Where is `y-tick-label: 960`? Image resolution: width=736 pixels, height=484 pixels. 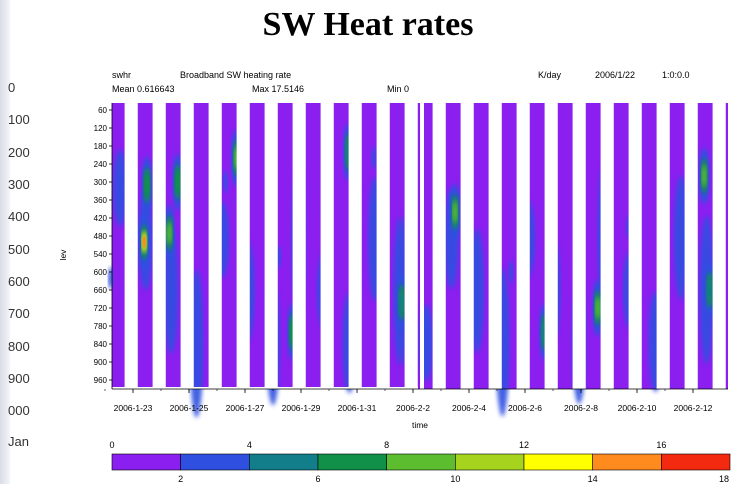
y-tick-label: 960 is located at coordinates (101, 380).